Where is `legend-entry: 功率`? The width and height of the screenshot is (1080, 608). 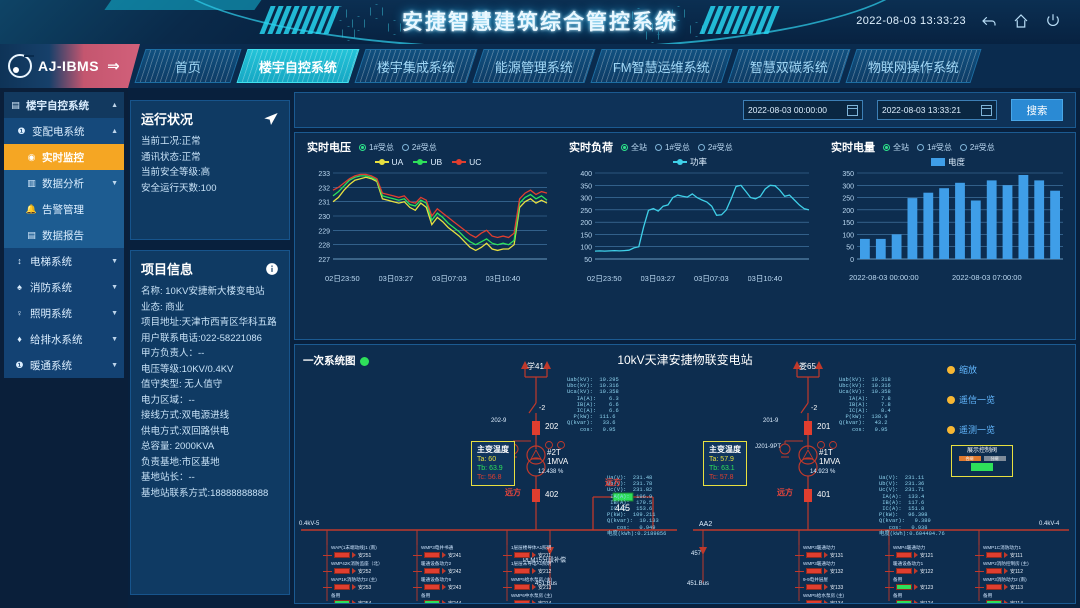 legend-entry: 功率 is located at coordinates (689, 162).